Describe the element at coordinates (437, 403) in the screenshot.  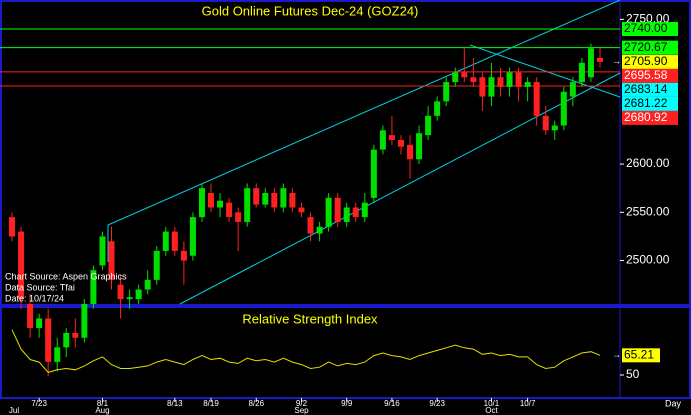
I see `x-tick-label: 9/23` at that location.